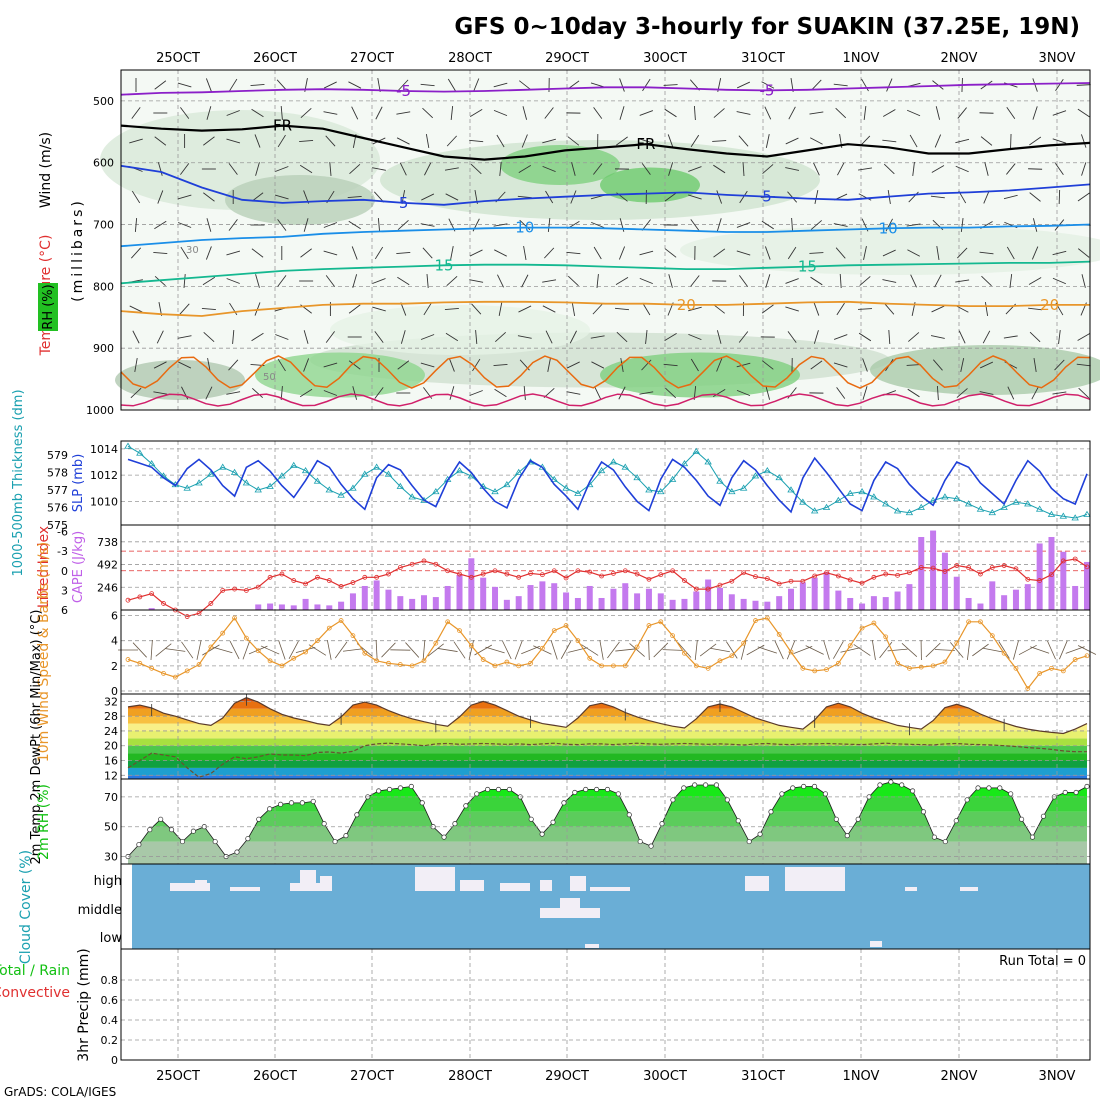 The image size is (1100, 1100). I want to click on isotherm-line, so click(605, 272).